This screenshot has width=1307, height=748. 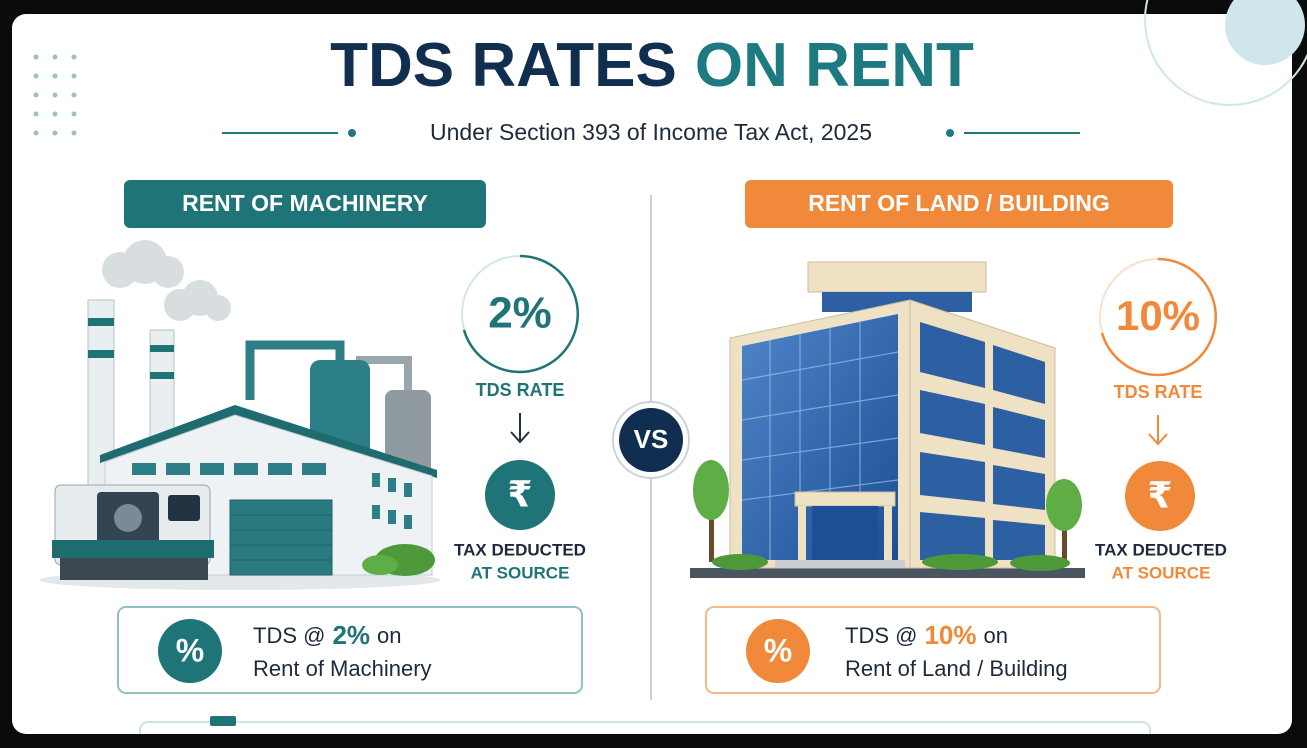 What do you see at coordinates (956, 668) in the screenshot?
I see `summary-line2: Rent of Land / Building` at bounding box center [956, 668].